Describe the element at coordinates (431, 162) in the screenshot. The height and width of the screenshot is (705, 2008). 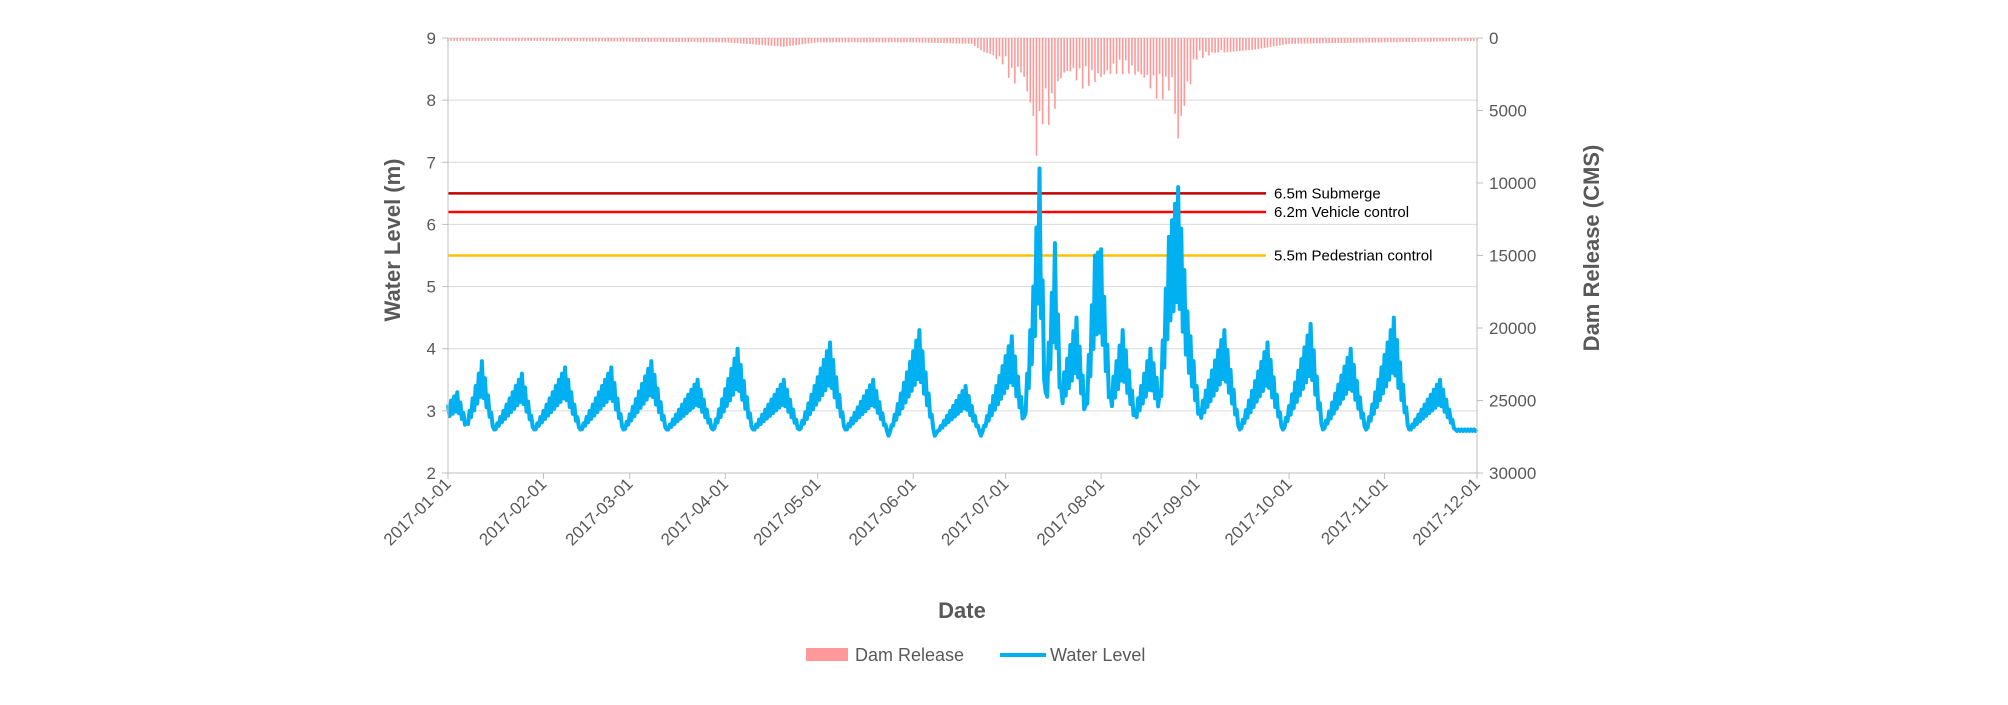
I see `y-left-tick-label: 7` at that location.